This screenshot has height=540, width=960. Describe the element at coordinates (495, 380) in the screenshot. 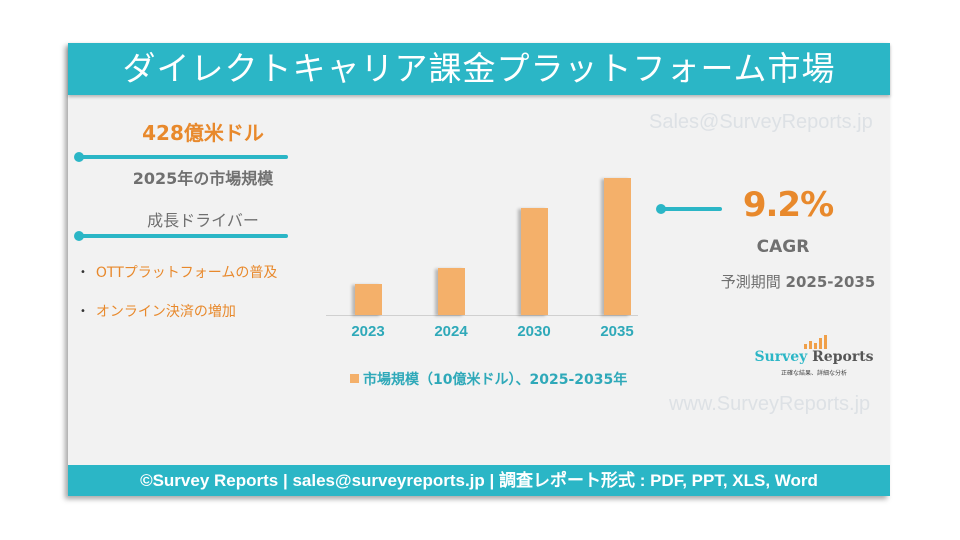

I see `legend-label: 市場規模（10億米ドル）、2025-2035年` at that location.